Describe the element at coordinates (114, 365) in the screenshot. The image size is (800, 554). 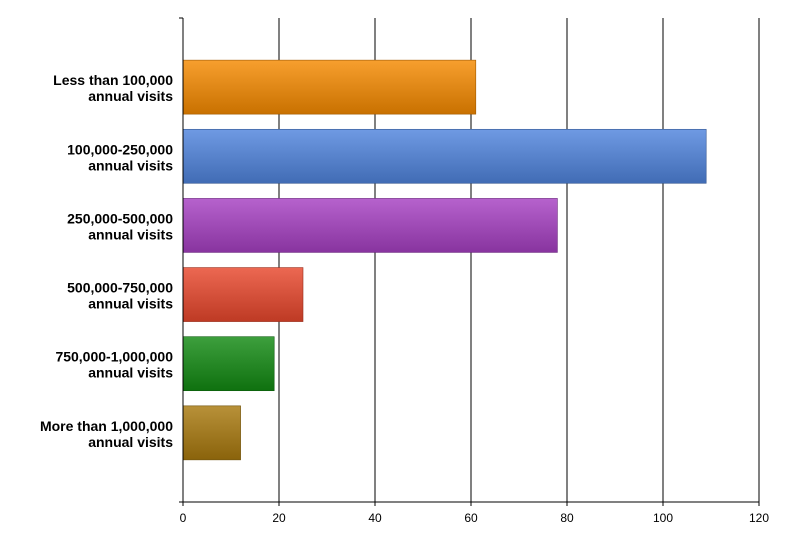
I see `category-label-4: 750,000-1,000,000 annual visits` at that location.